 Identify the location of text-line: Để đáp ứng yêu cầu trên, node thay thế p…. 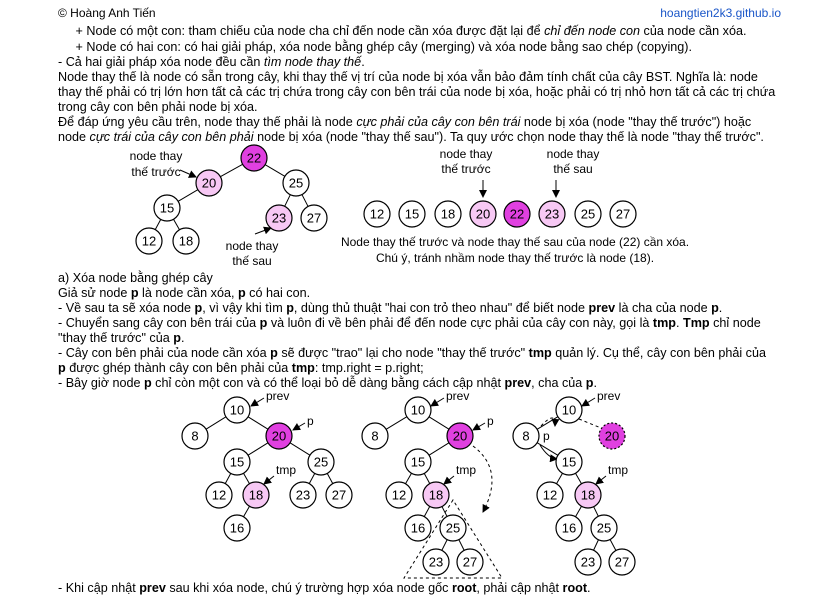
(437, 122).